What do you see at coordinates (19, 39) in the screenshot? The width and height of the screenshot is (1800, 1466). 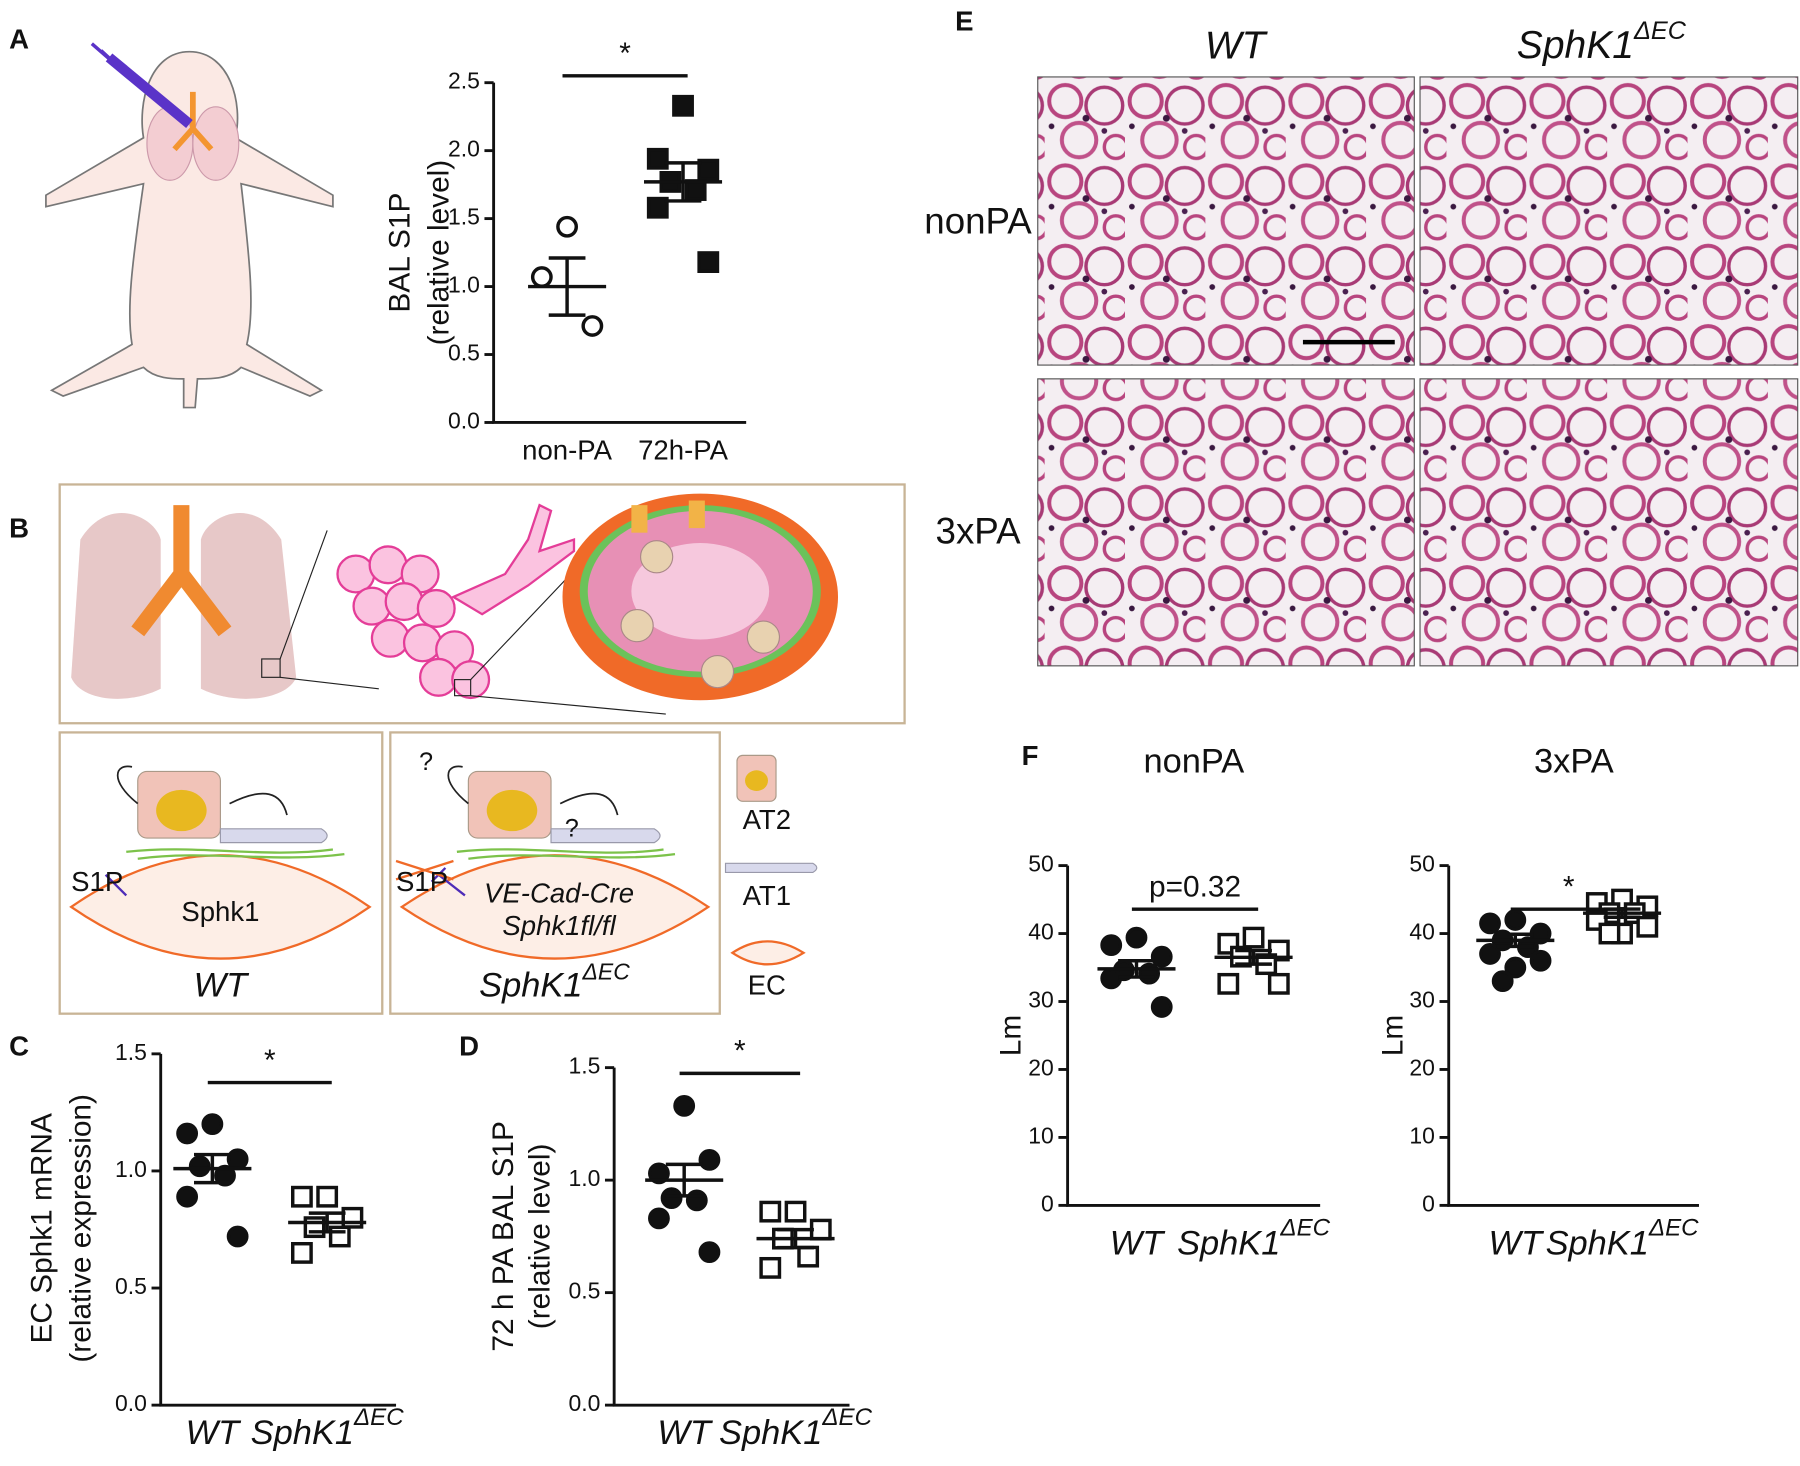 I see `panel-label: A` at bounding box center [19, 39].